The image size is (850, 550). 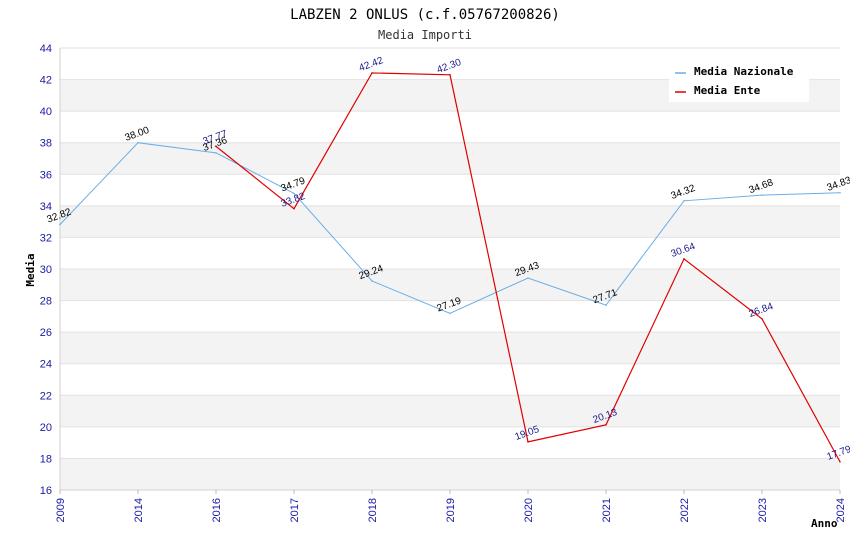 What do you see at coordinates (46, 49) in the screenshot?
I see `y-tick-label: 44` at bounding box center [46, 49].